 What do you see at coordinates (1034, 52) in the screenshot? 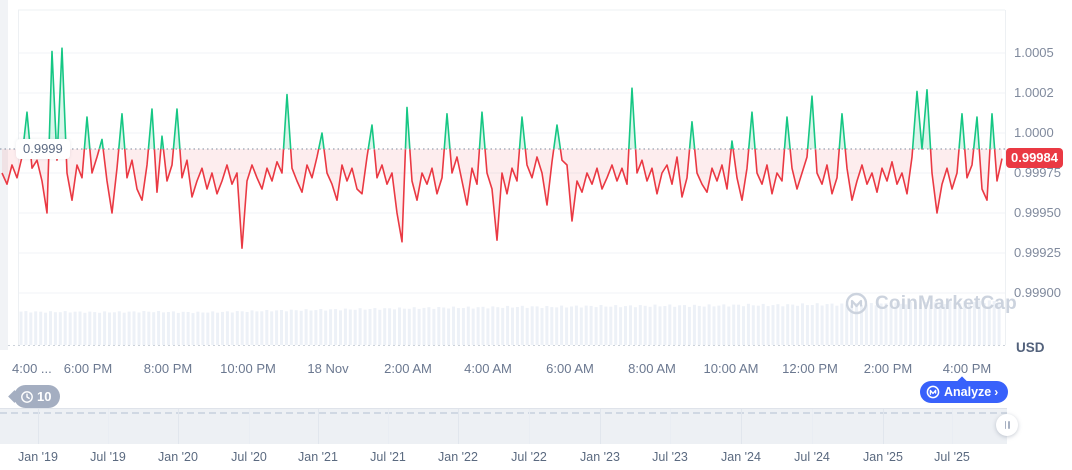
I see `y-axis-tick-label: 1.0005` at bounding box center [1034, 52].